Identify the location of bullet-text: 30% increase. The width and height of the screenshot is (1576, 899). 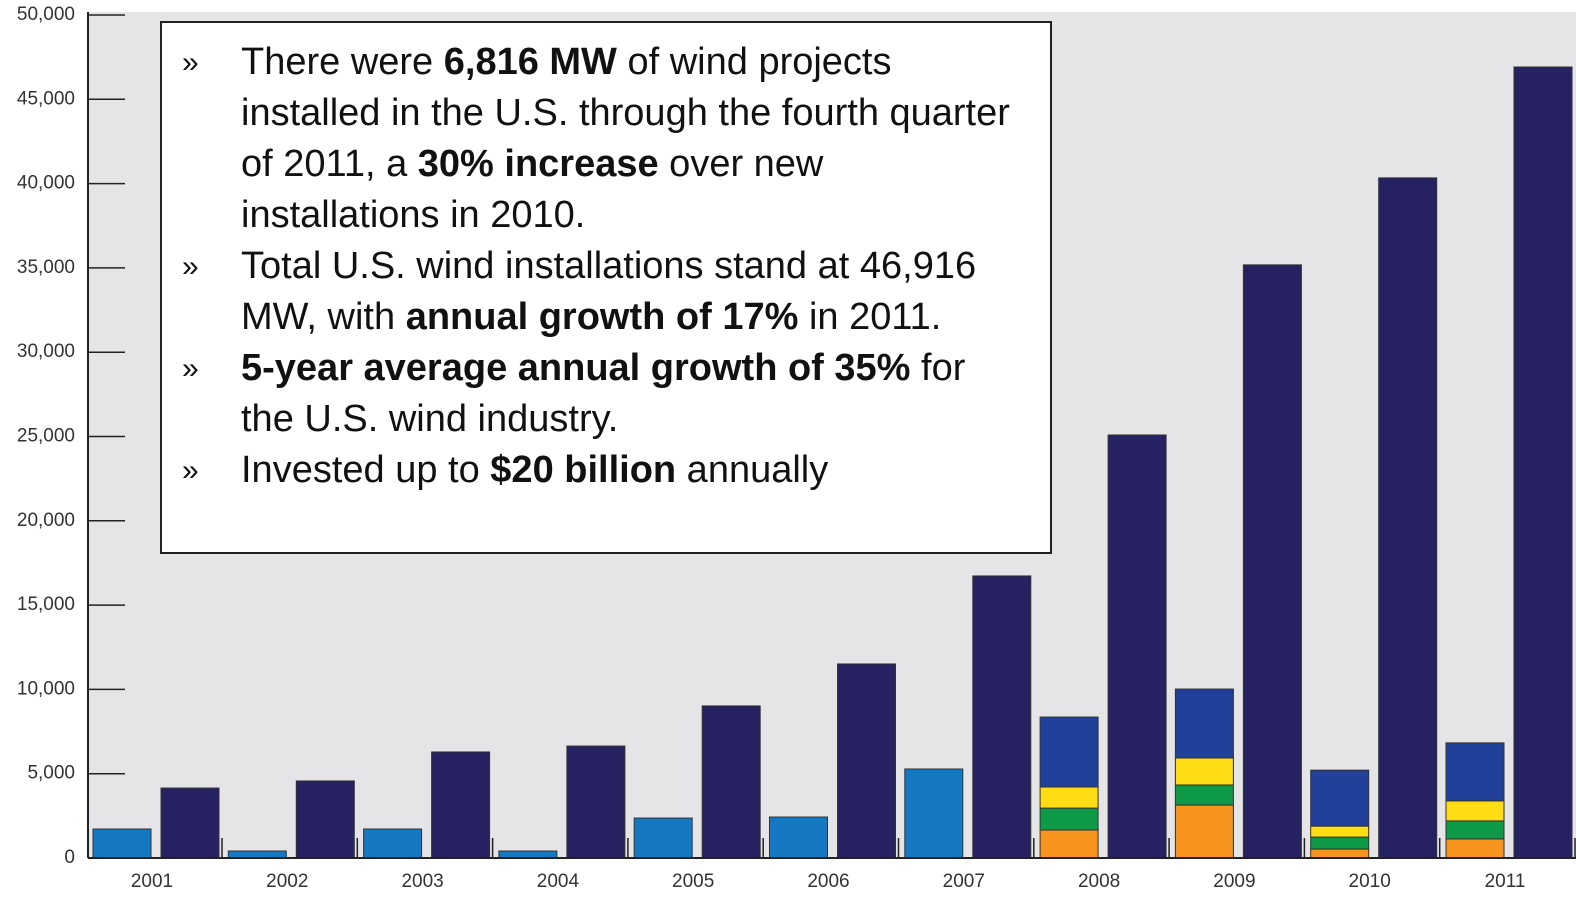
(538, 164).